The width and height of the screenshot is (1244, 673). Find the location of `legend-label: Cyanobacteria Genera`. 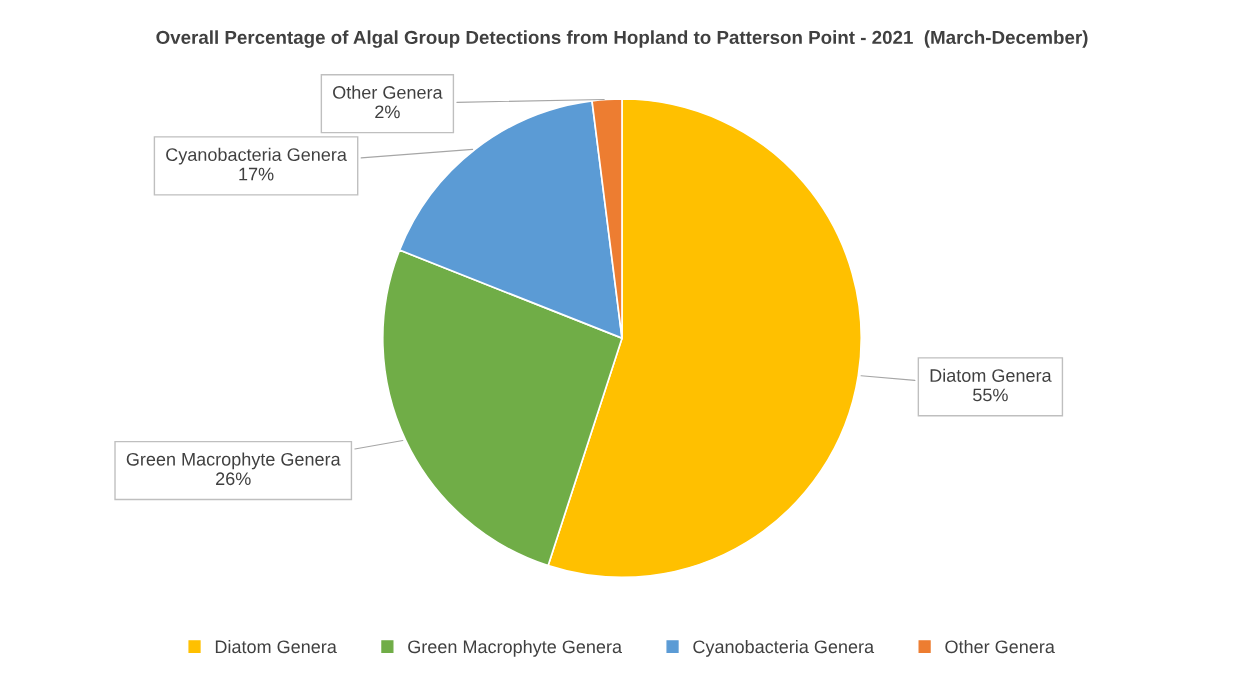

legend-label: Cyanobacteria Genera is located at coordinates (784, 648).